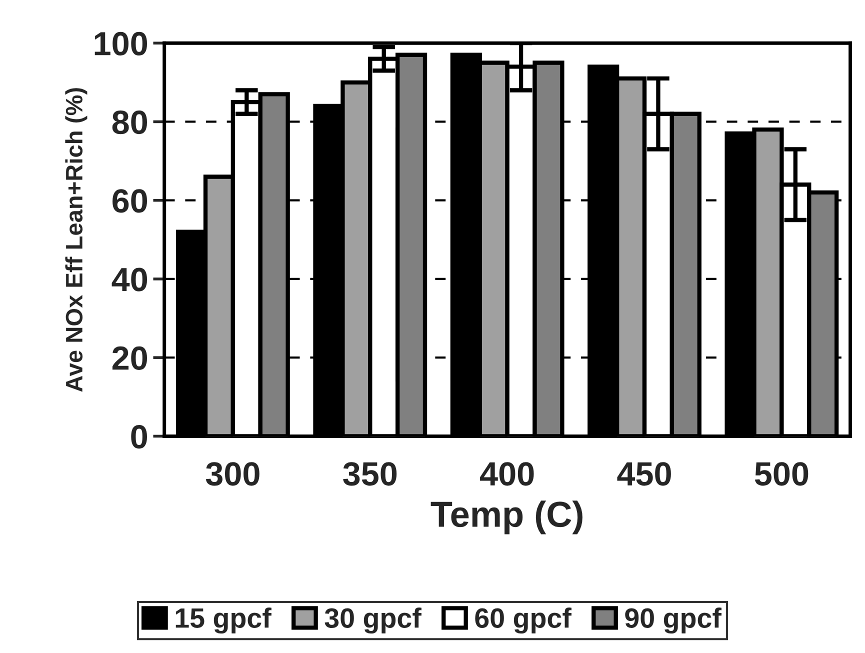 Image resolution: width=865 pixels, height=653 pixels. What do you see at coordinates (370, 474) in the screenshot?
I see `x-tick-label: 350` at bounding box center [370, 474].